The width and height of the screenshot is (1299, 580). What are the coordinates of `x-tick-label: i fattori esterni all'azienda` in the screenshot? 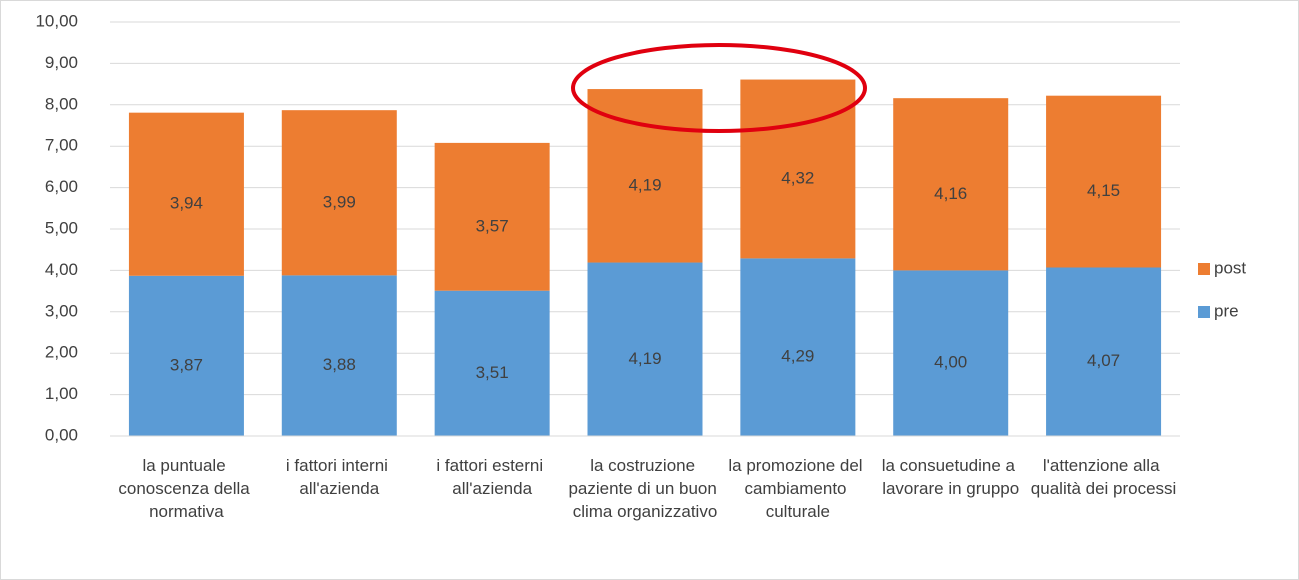 It's located at (492, 477).